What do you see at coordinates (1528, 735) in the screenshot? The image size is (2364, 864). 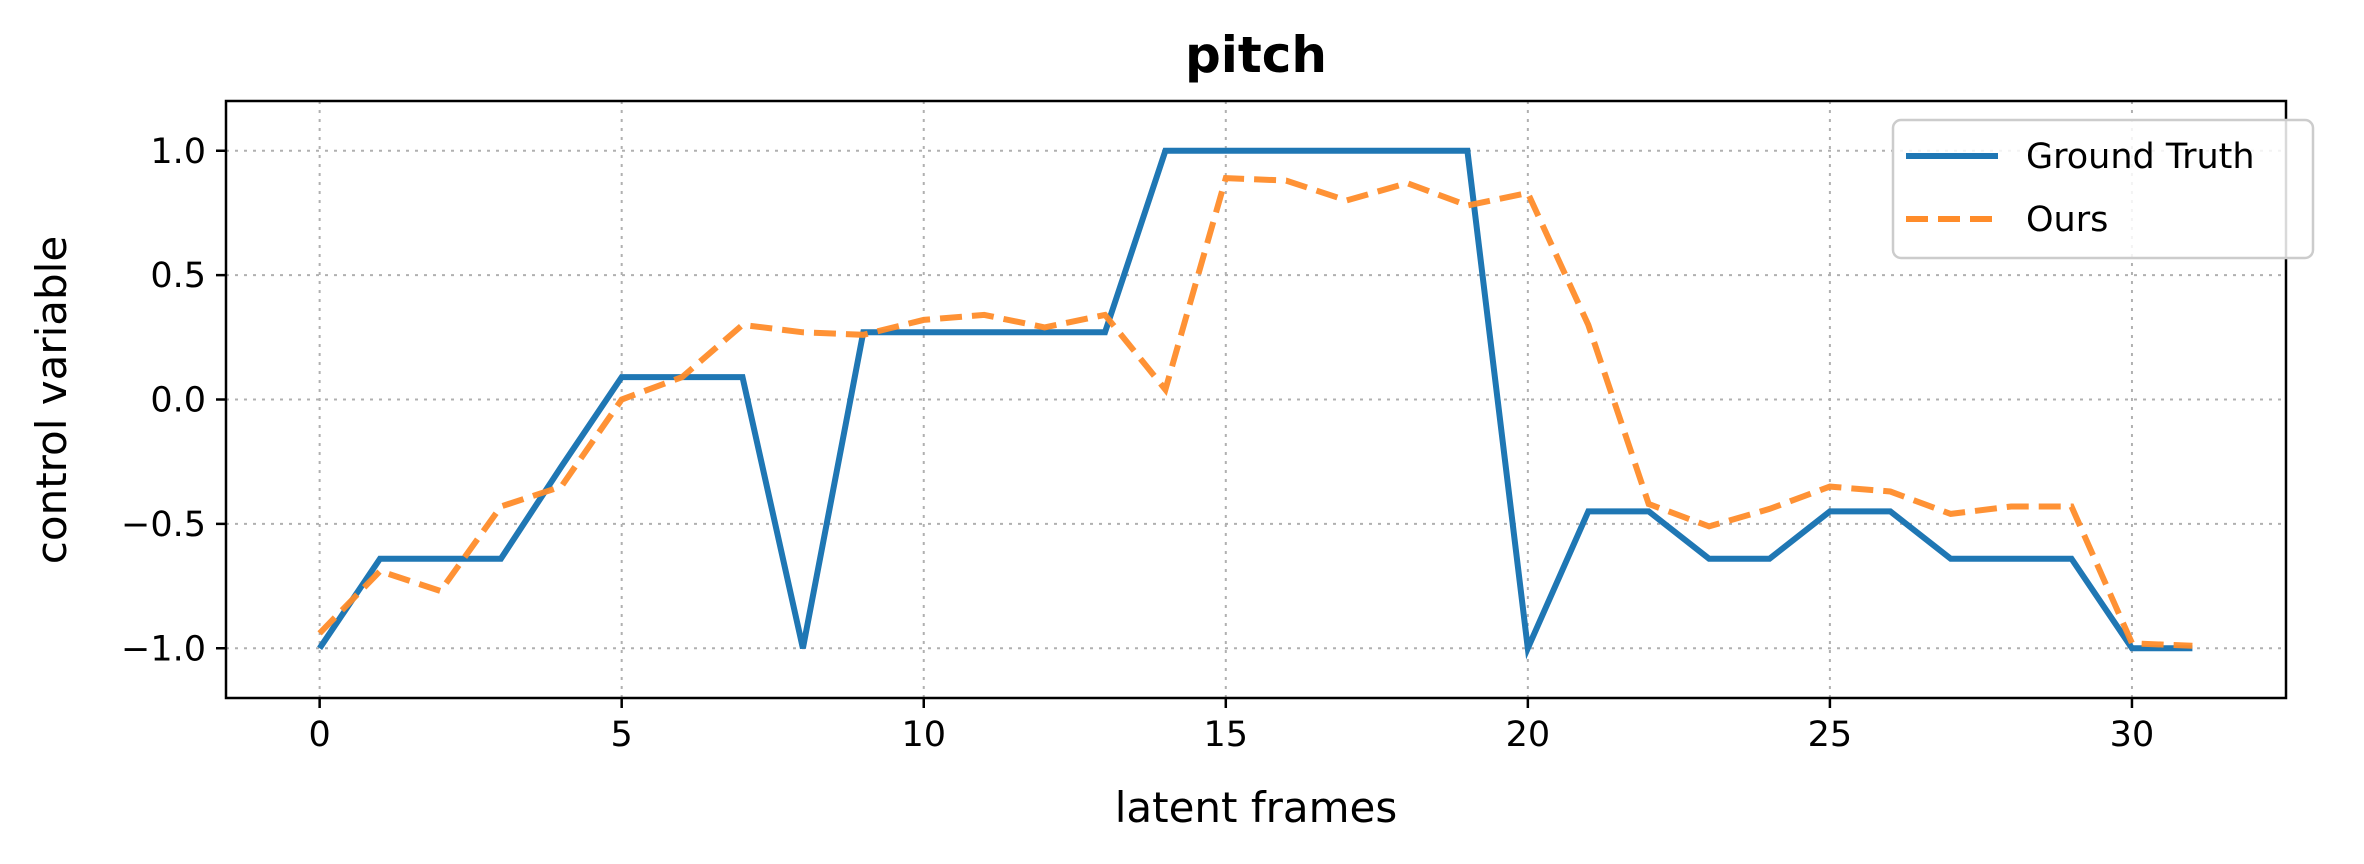 I see `x-tick-label: 20` at bounding box center [1528, 735].